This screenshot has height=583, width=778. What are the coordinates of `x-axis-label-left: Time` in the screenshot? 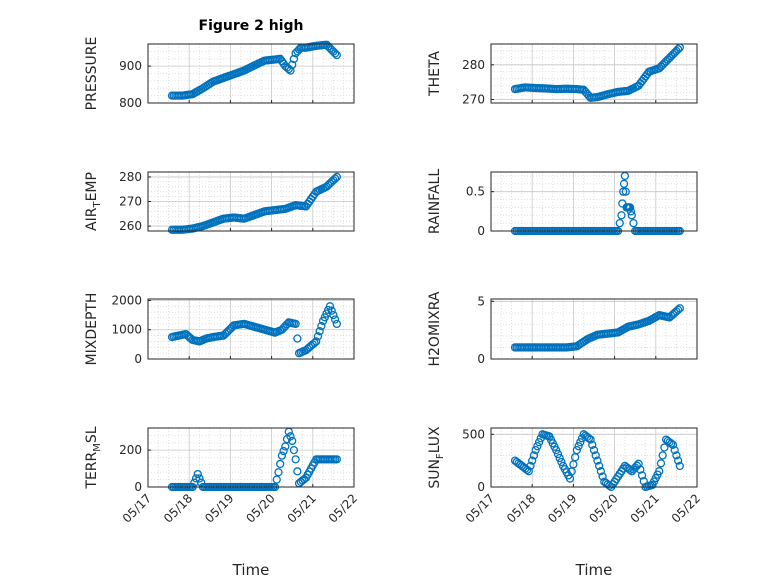 It's located at (251, 570).